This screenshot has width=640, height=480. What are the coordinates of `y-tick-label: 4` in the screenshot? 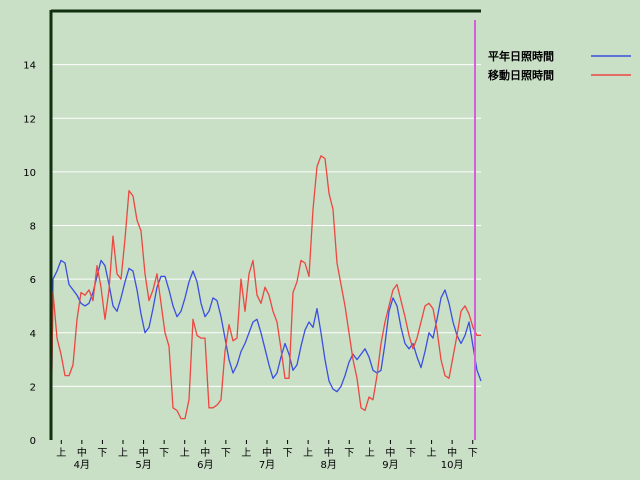 It's located at (33, 334).